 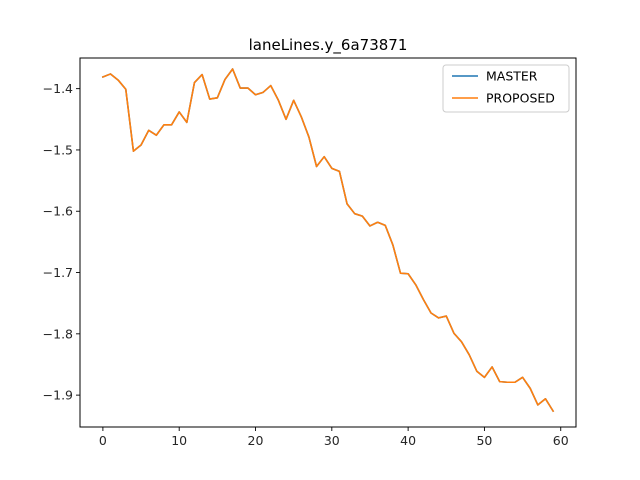 What do you see at coordinates (179, 440) in the screenshot?
I see `x-tick-label: 10` at bounding box center [179, 440].